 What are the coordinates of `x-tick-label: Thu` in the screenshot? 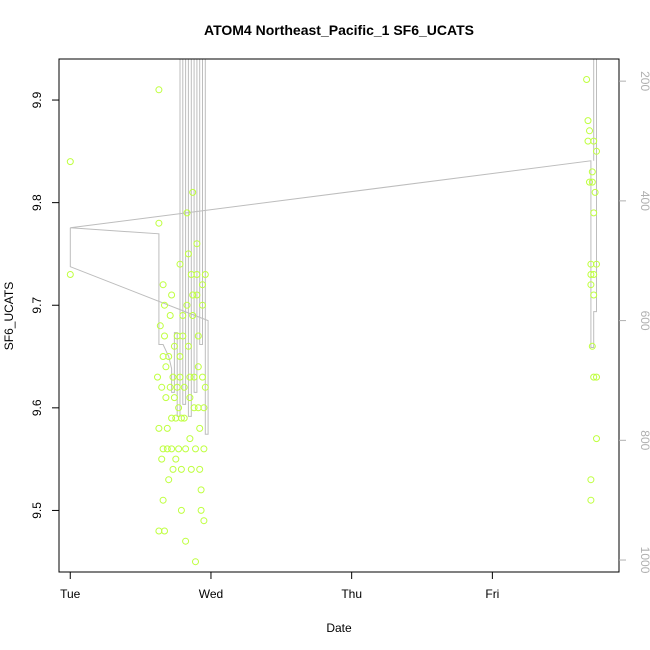 It's located at (351, 594).